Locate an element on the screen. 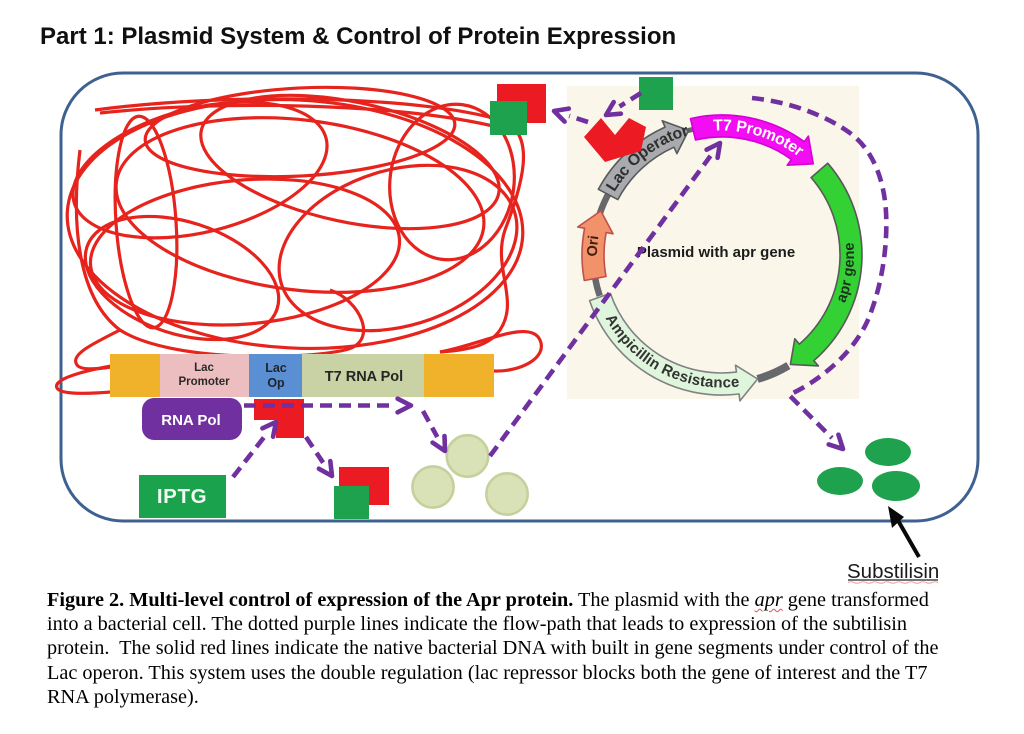 The image size is (1024, 734). svg-text: RNA Pol is located at coordinates (190, 420).